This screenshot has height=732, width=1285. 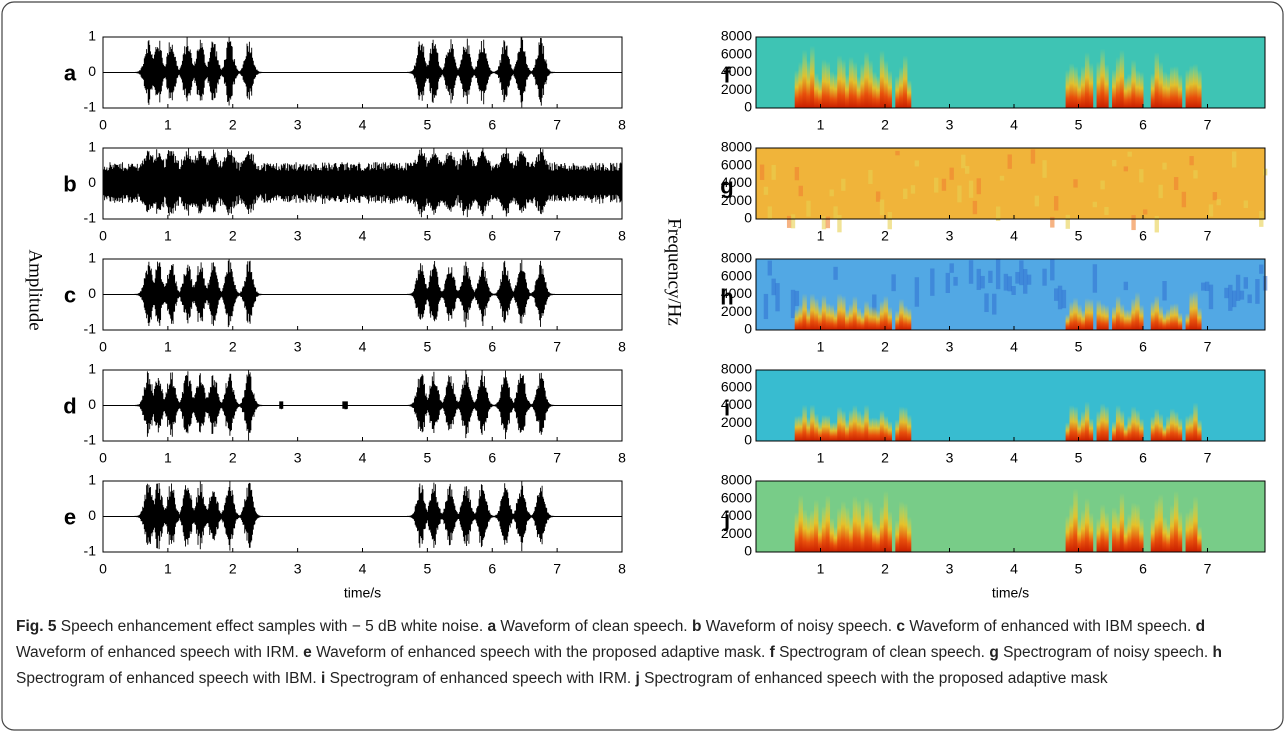 I want to click on caption-key: j, so click(x=637, y=678).